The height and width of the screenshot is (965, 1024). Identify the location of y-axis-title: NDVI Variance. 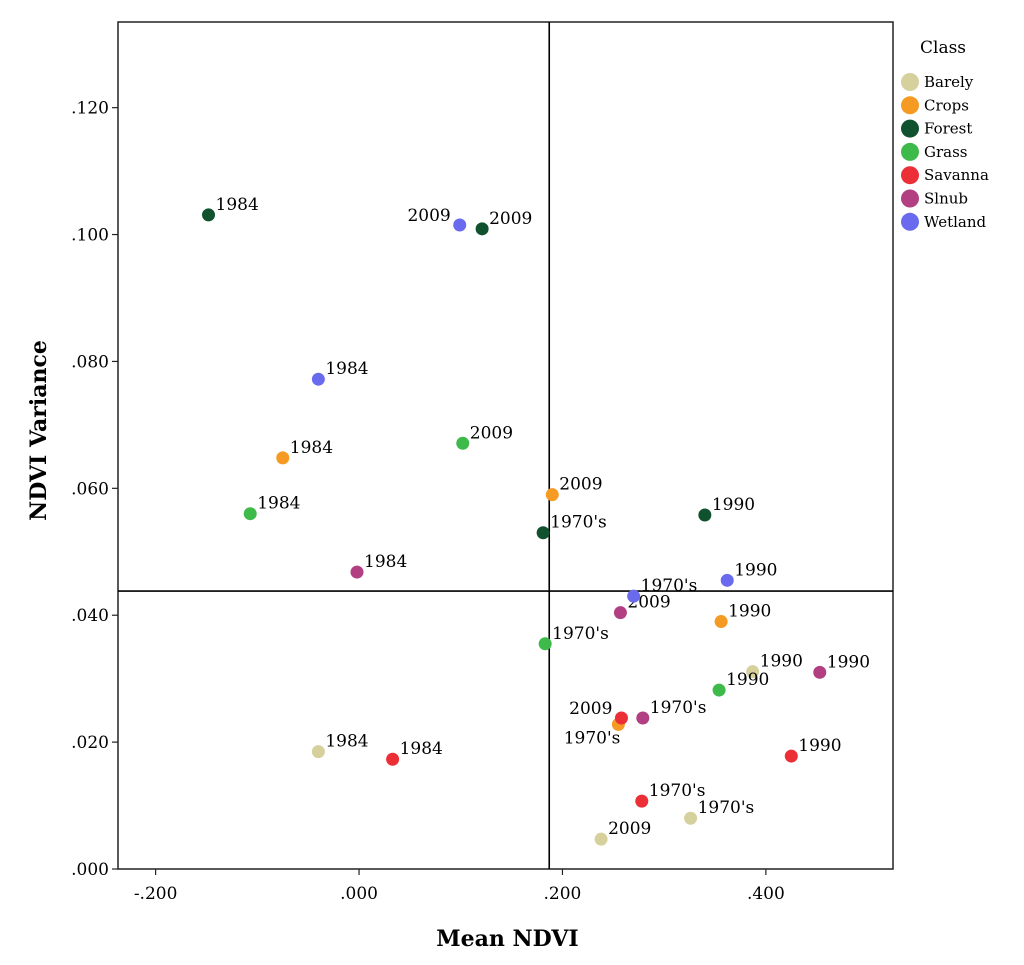
(39, 430).